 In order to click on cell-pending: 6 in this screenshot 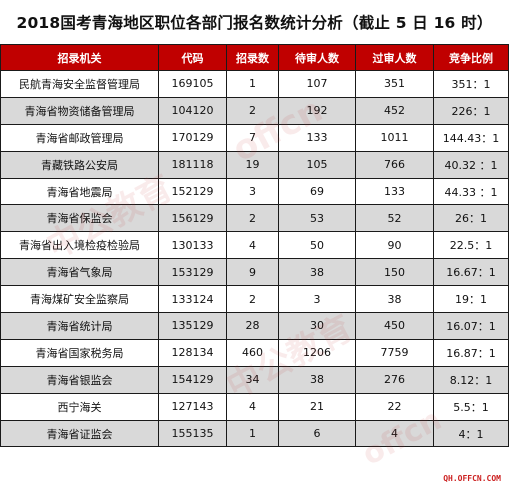, I will do `click(317, 433)`.